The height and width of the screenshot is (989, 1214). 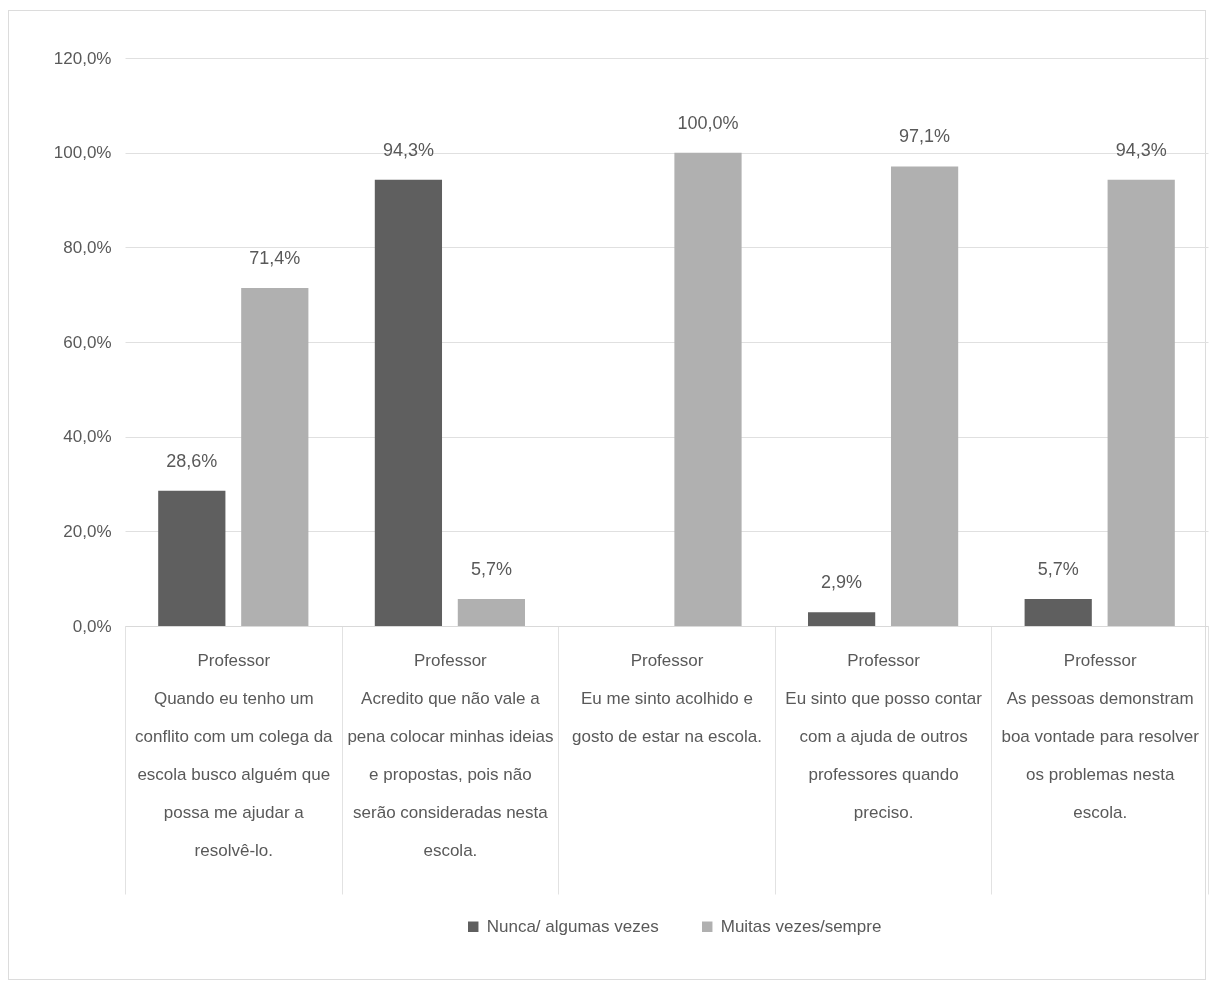 I want to click on data-label: 2,9%, so click(x=842, y=582).